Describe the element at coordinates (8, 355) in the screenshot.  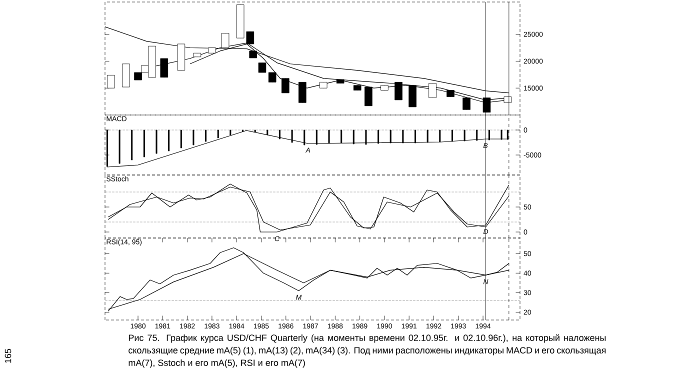
I see `text: 165` at that location.